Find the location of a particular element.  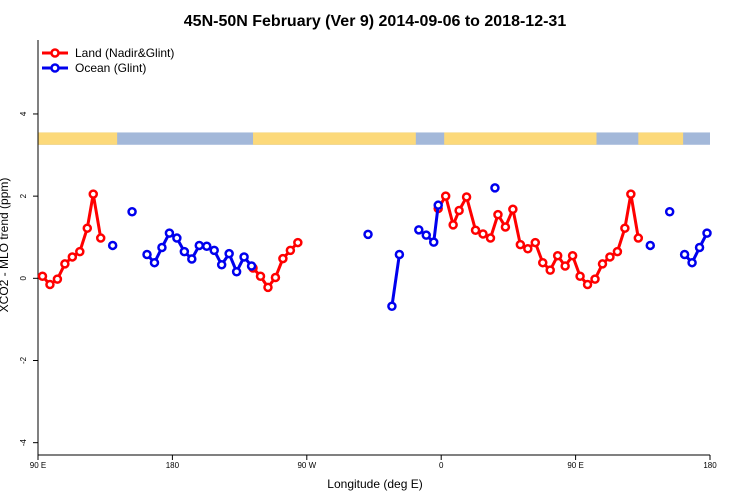

x-tick-label: 180 is located at coordinates (710, 465).